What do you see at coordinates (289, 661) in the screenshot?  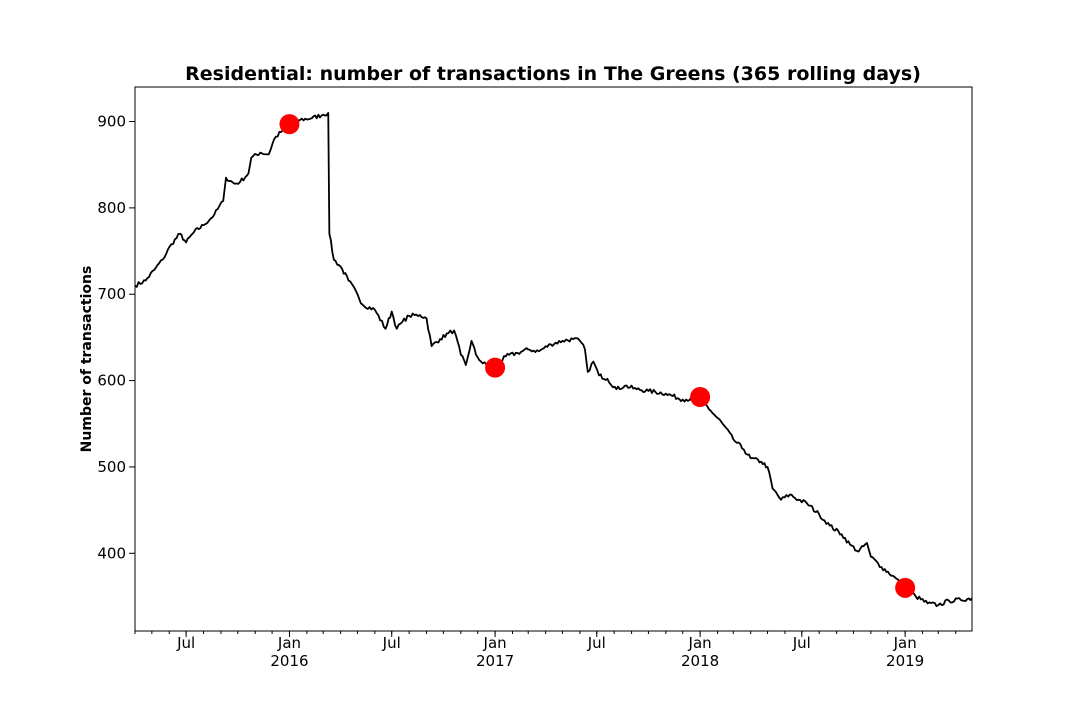 I see `x-tick-year-label: 2016` at bounding box center [289, 661].